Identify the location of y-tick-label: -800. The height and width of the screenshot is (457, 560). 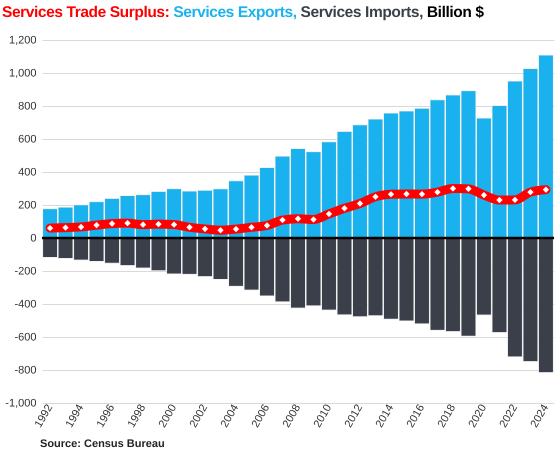
(25, 370).